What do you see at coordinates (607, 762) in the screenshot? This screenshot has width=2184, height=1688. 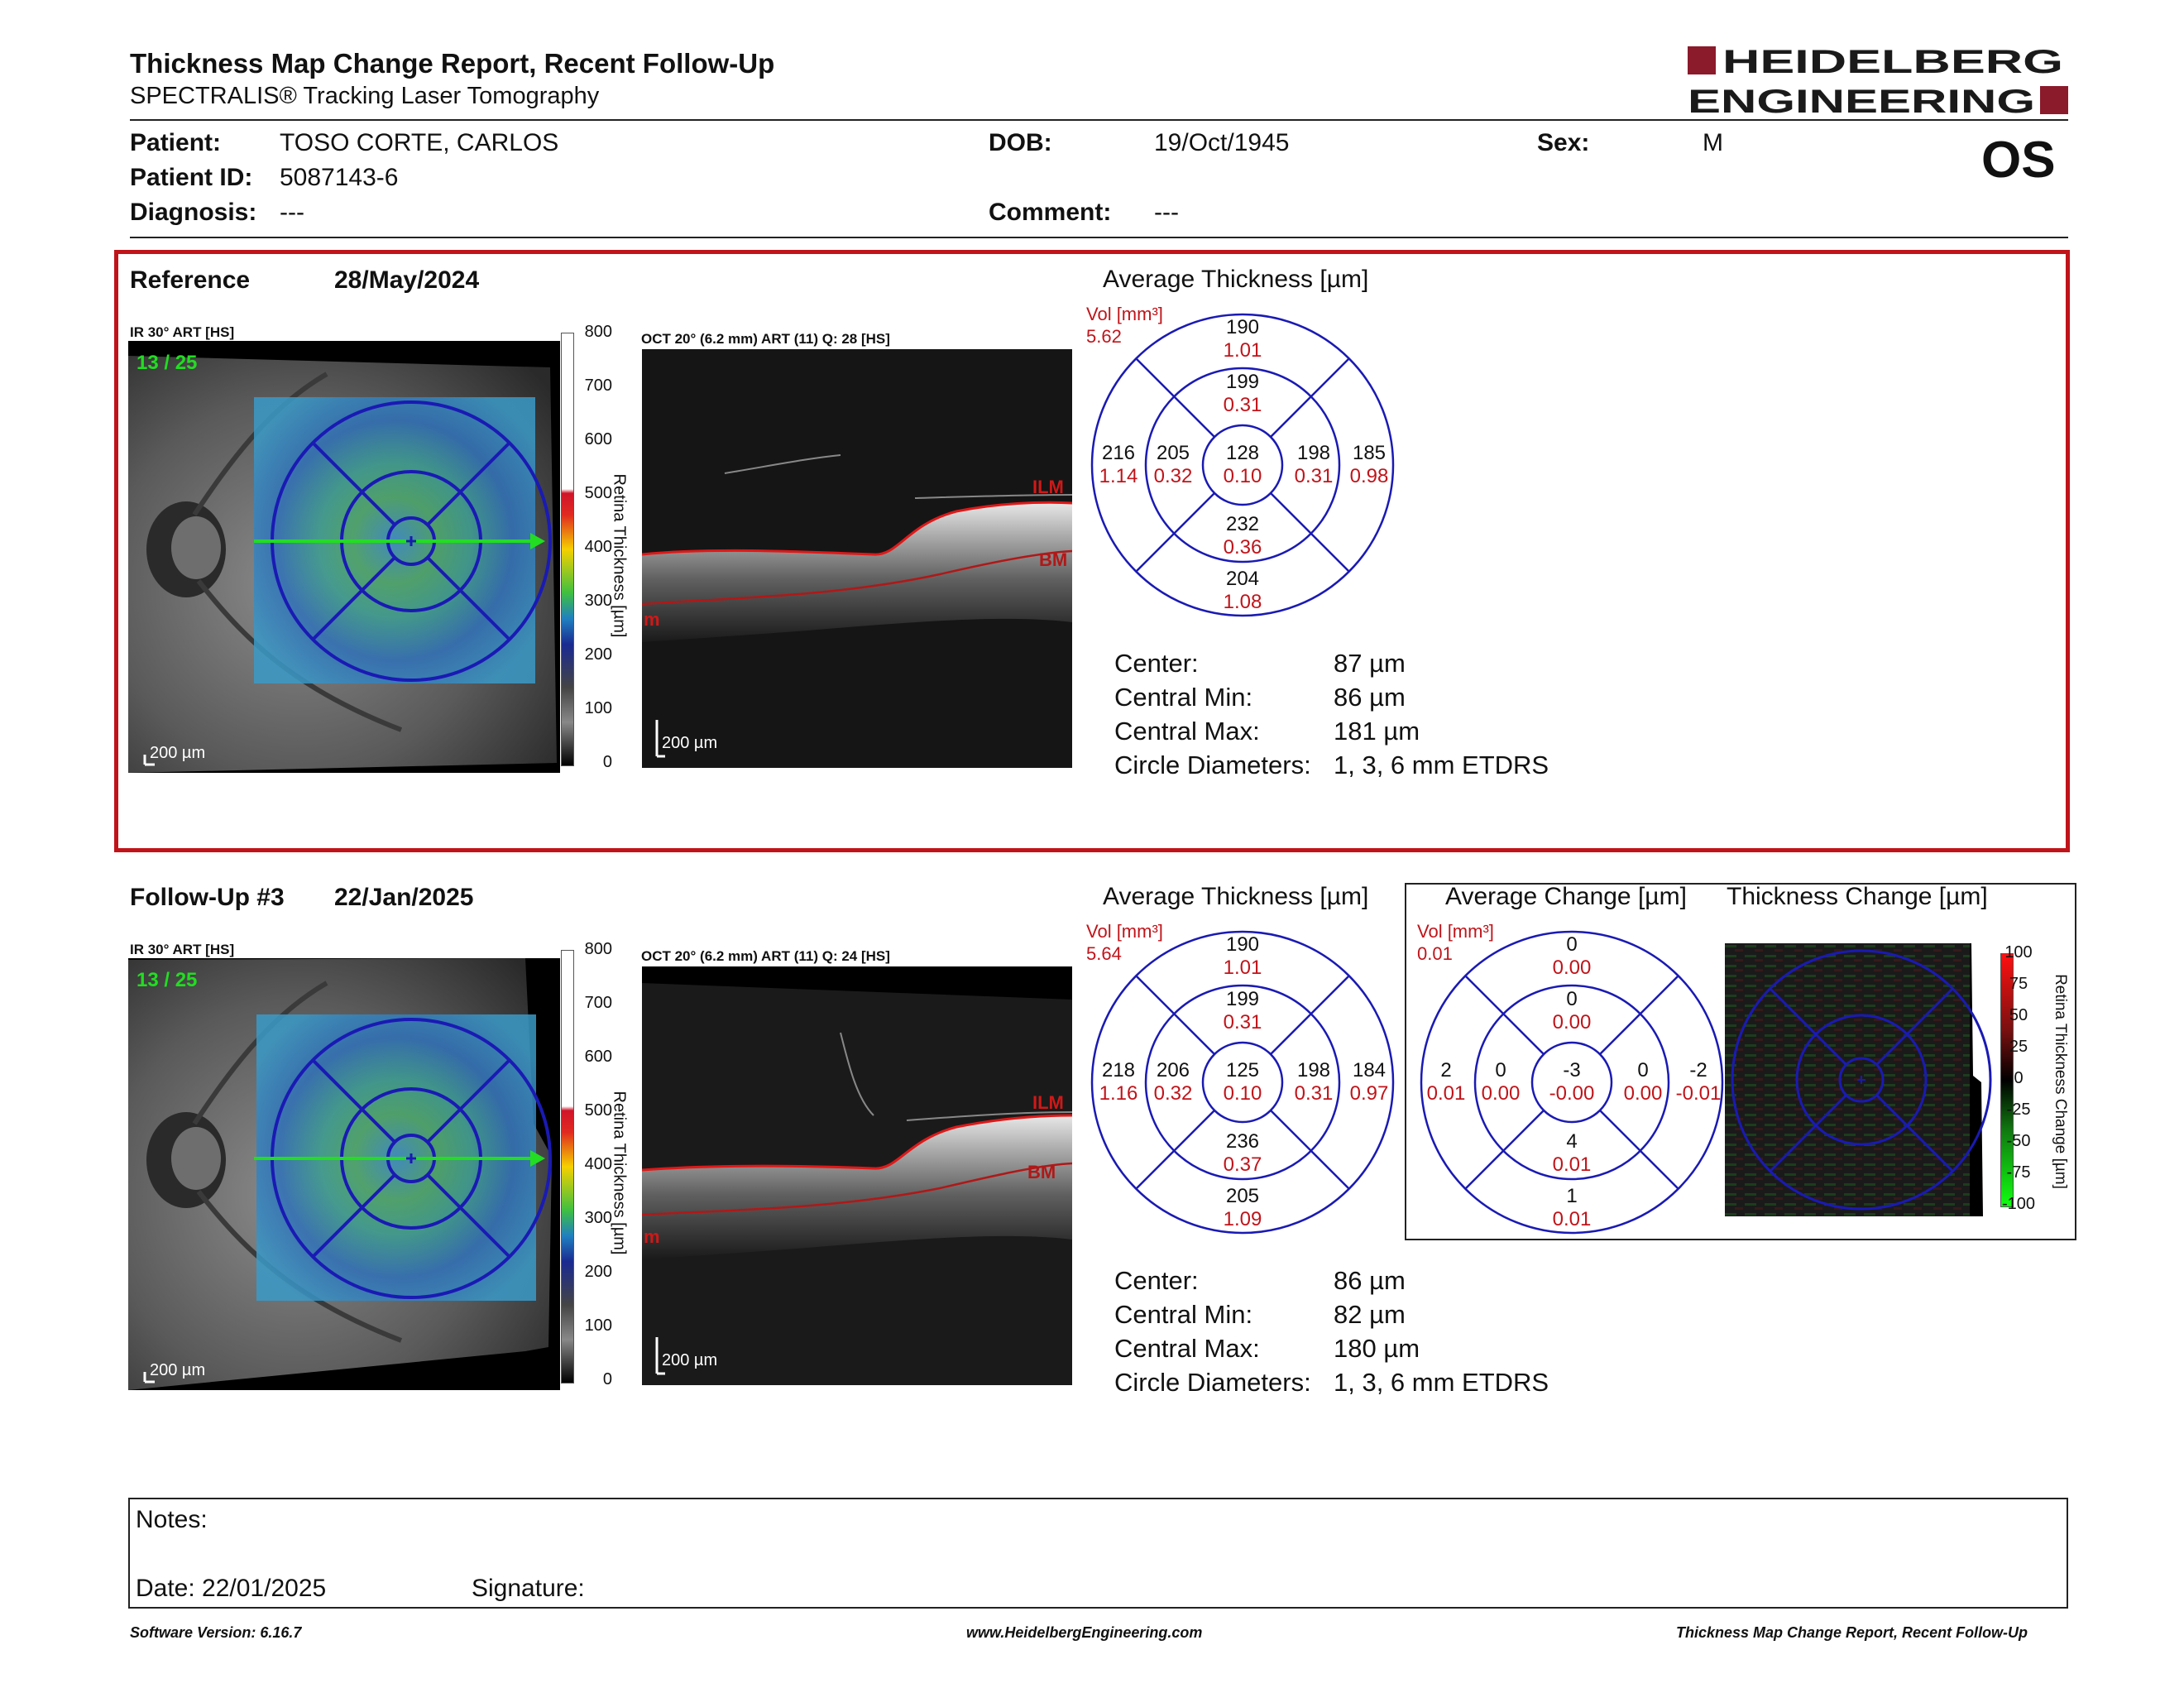 I see `ref-scale-tick: 0` at bounding box center [607, 762].